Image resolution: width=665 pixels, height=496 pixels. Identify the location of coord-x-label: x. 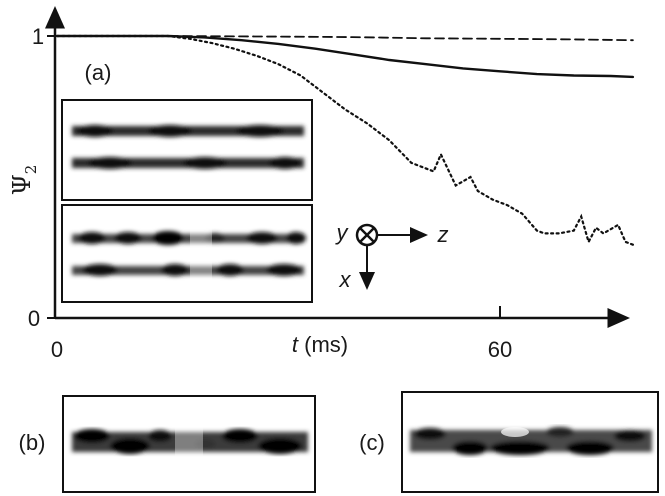
(345, 279).